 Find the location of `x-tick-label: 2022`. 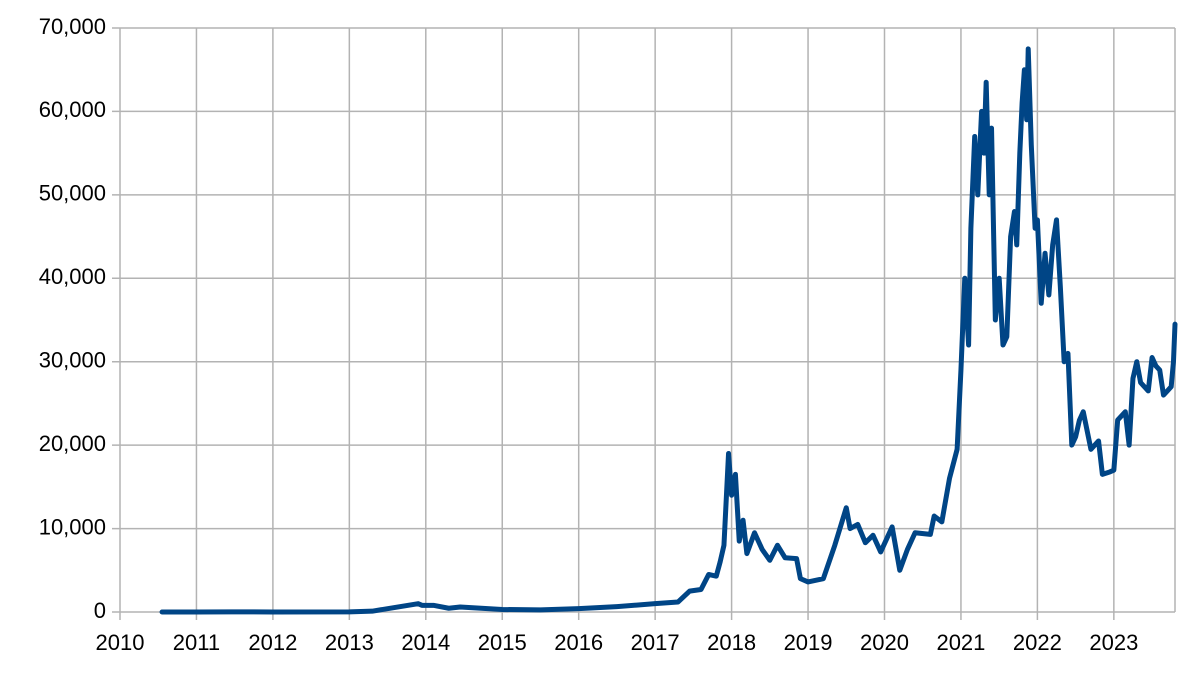

x-tick-label: 2022 is located at coordinates (1037, 642).